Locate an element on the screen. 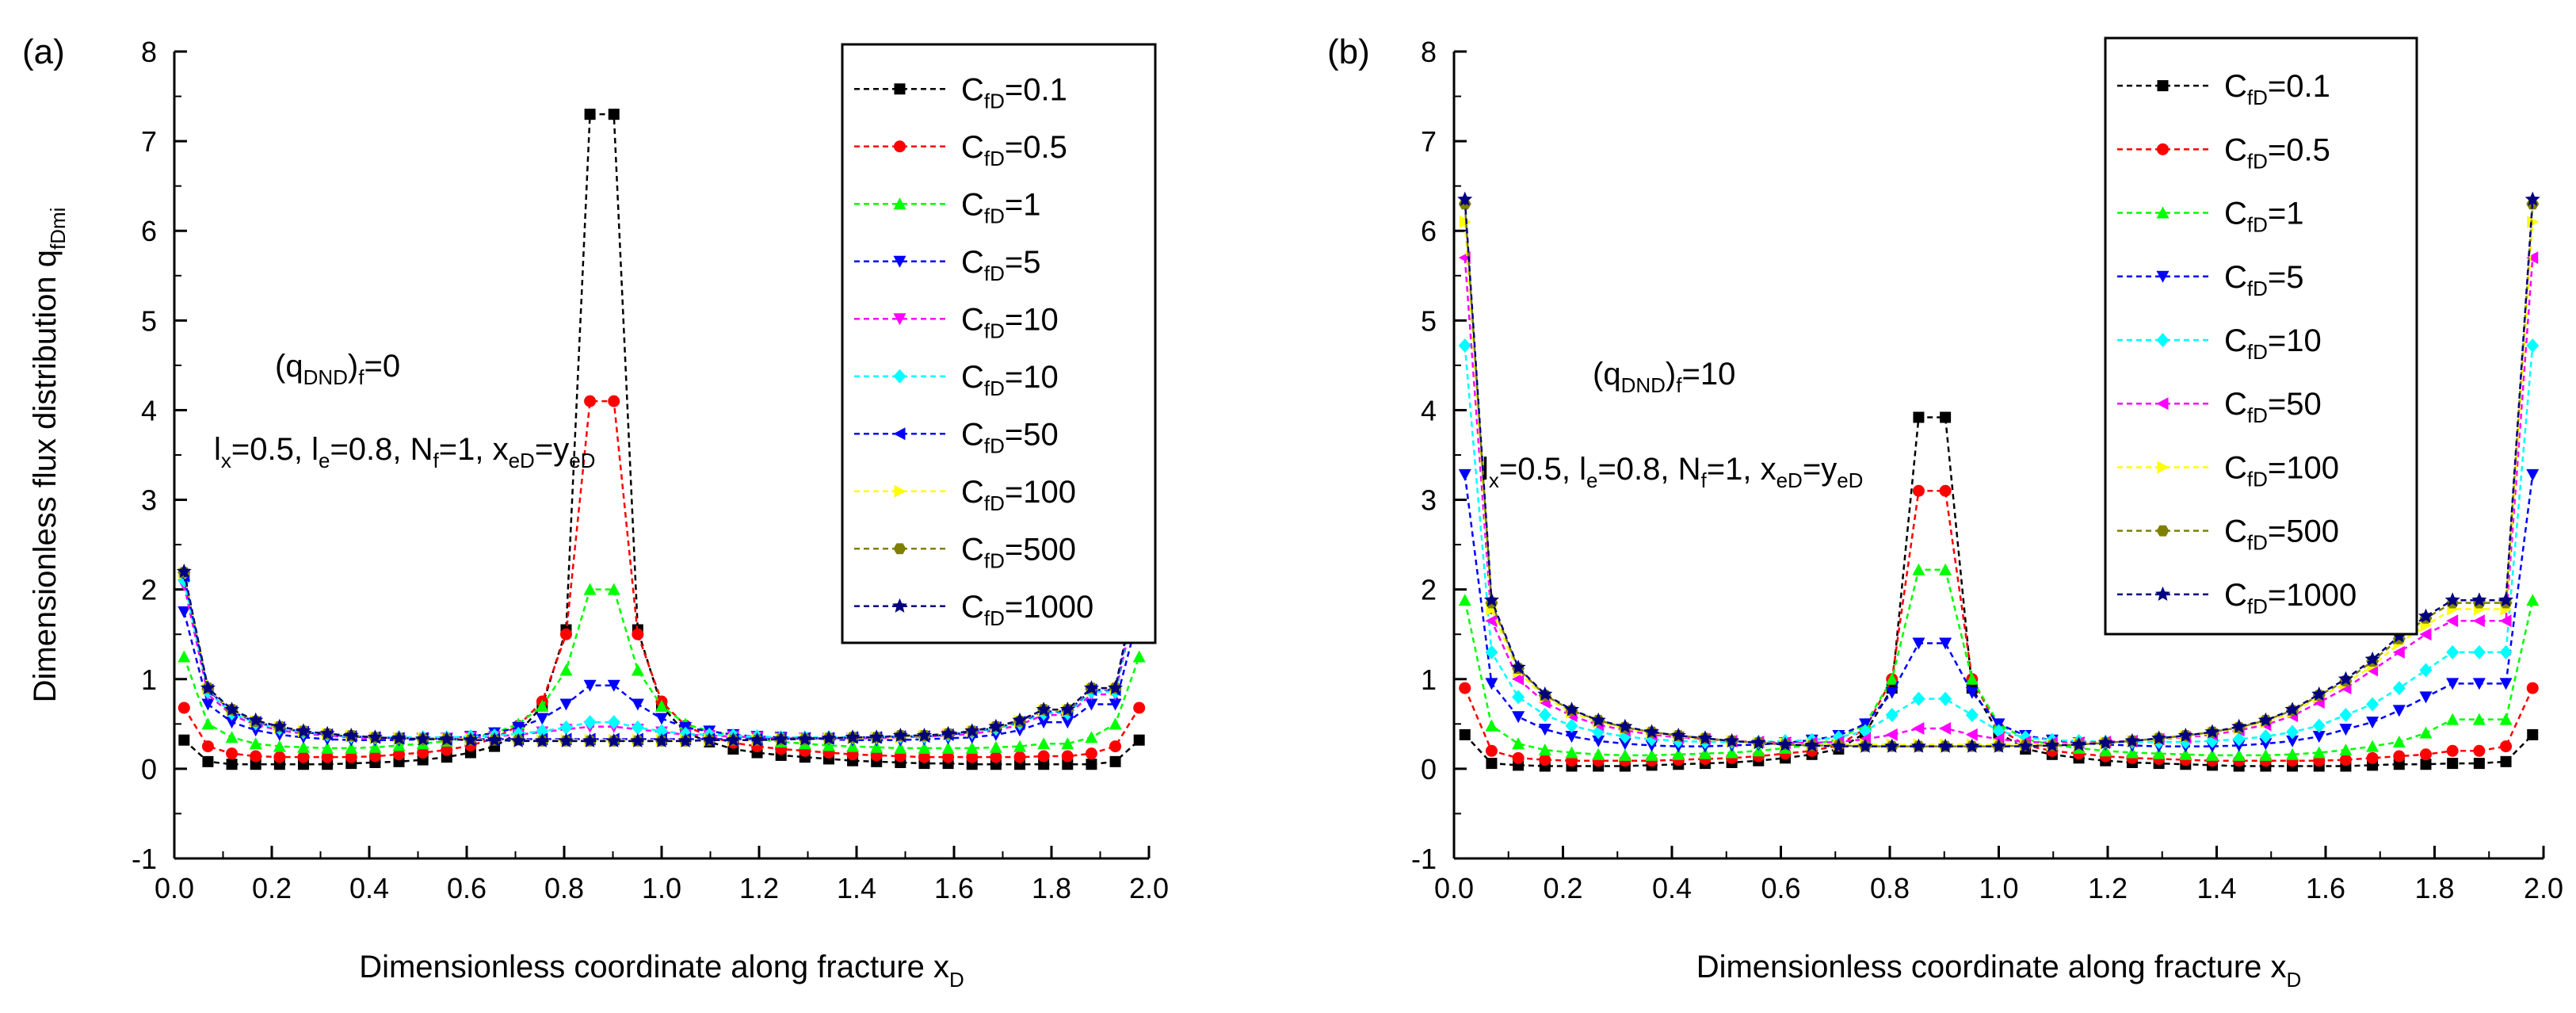 Image resolution: width=2576 pixels, height=1013 pixels. legend-label: CfD=50 is located at coordinates (2273, 407).